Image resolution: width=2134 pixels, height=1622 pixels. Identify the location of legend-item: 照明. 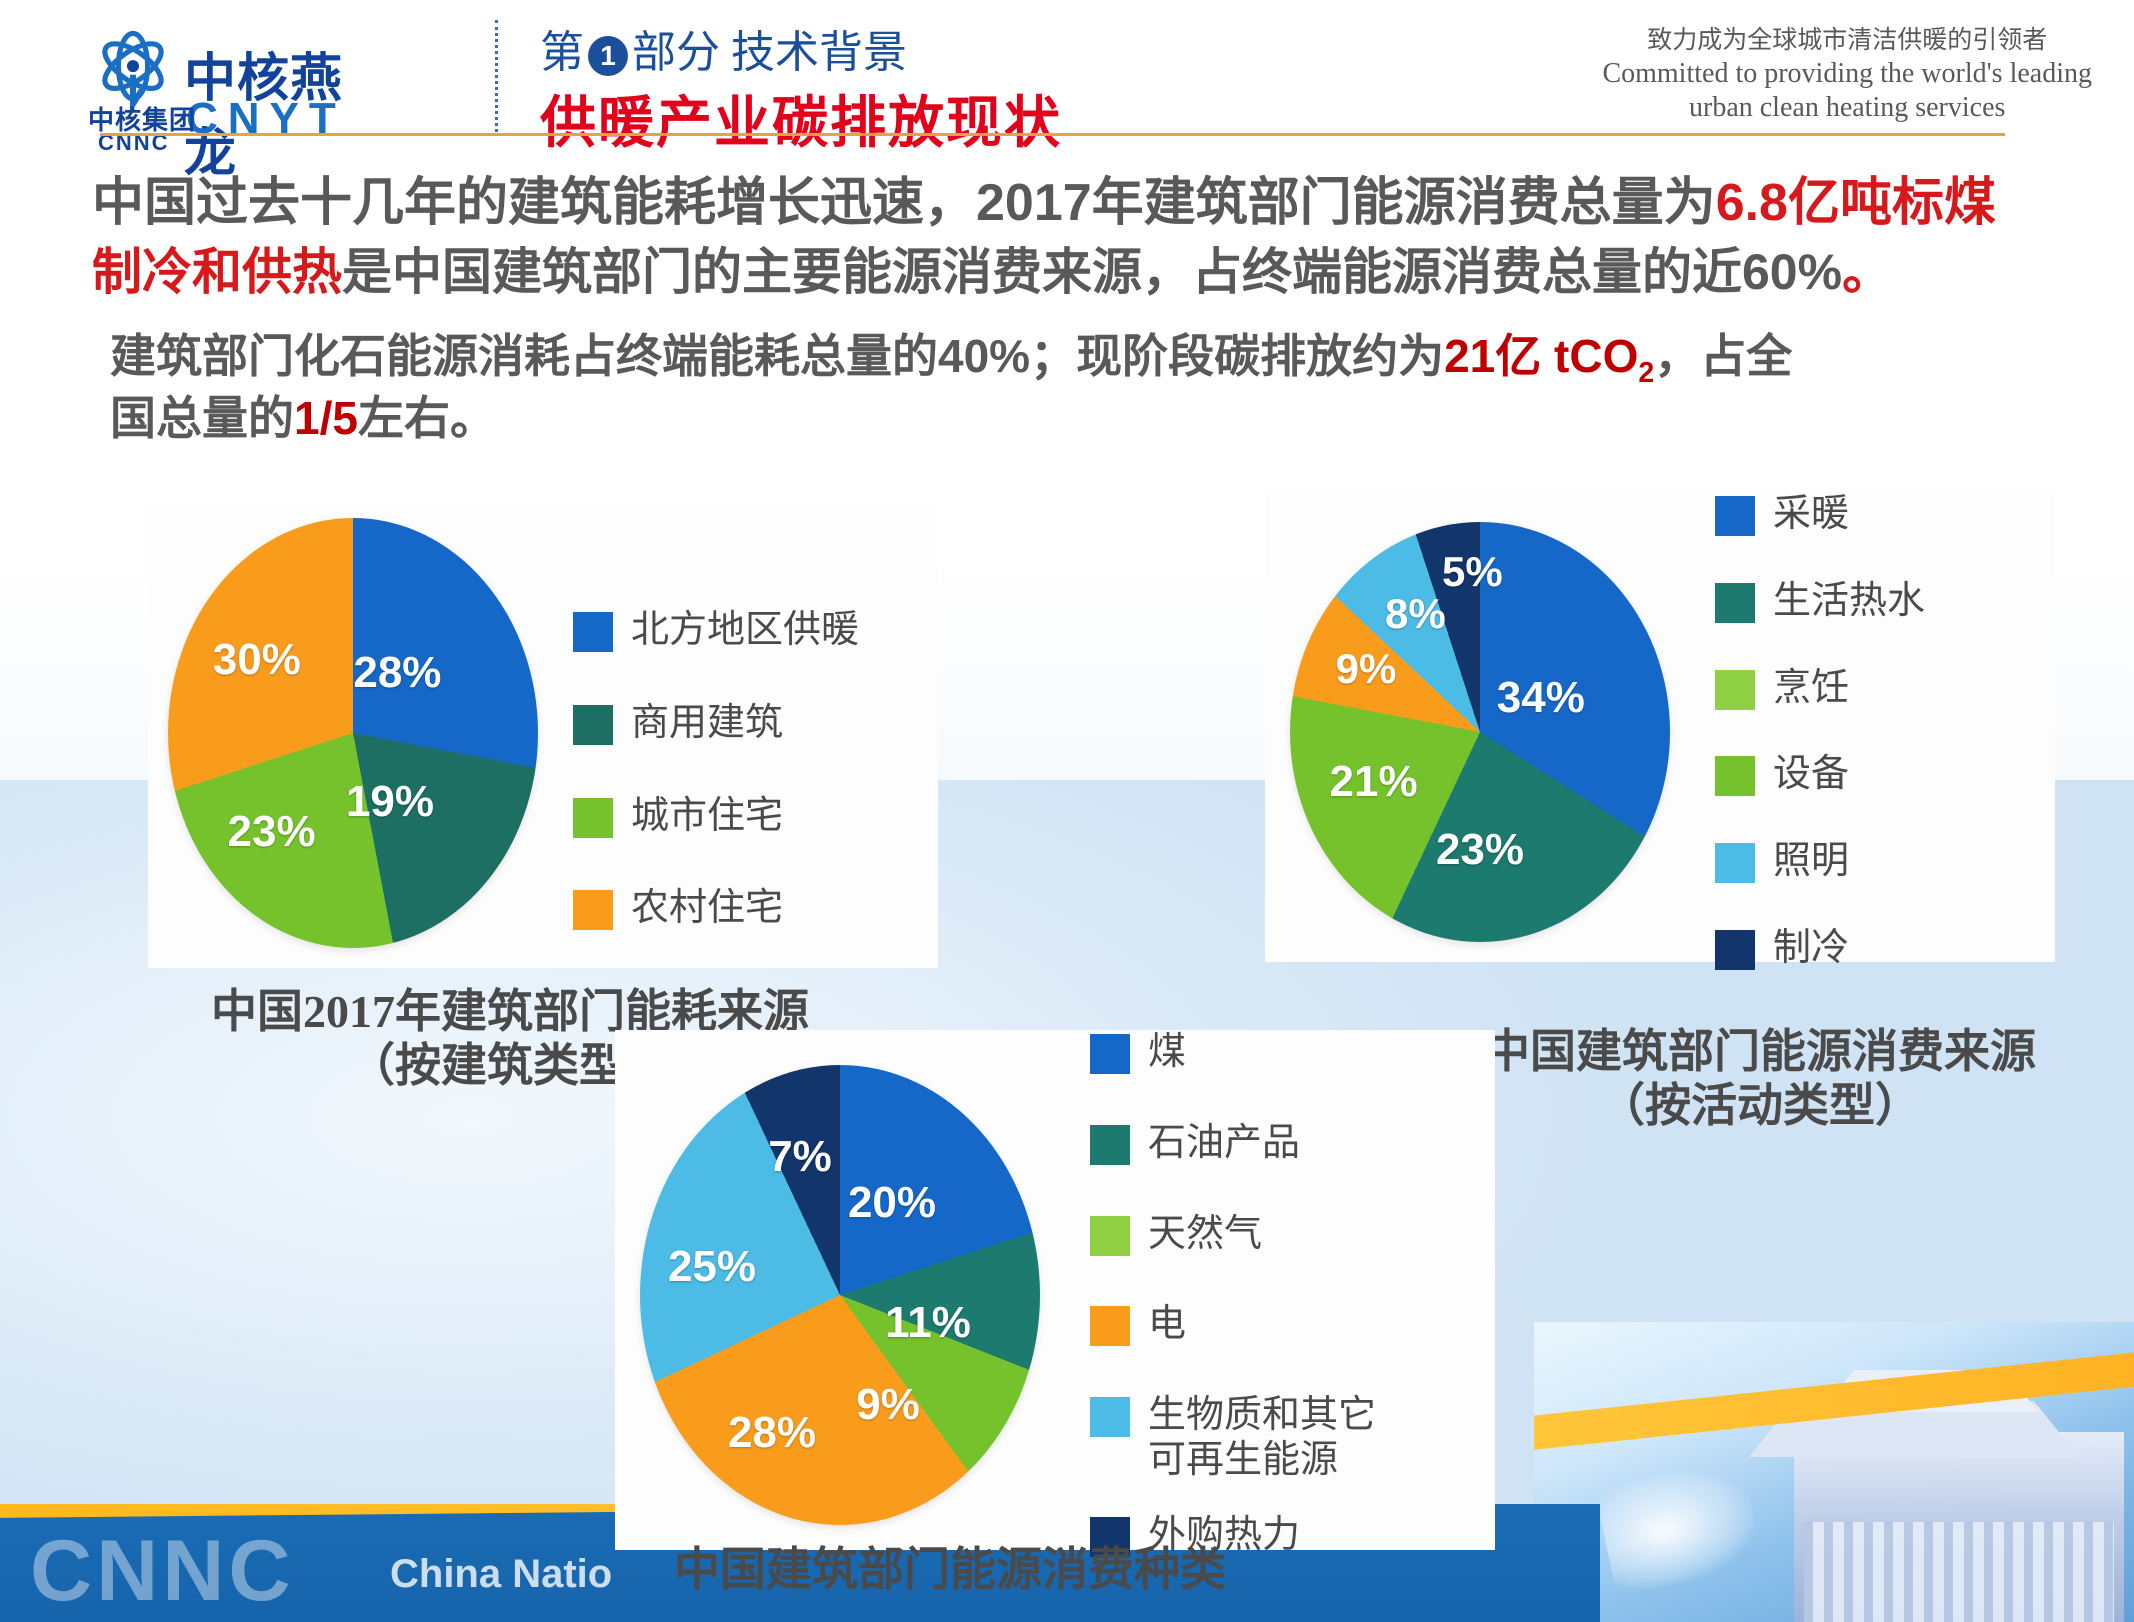
(1820, 861).